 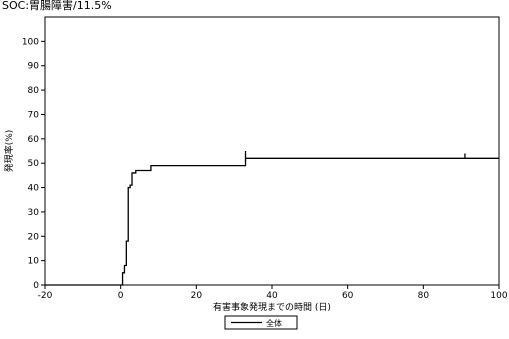 I want to click on legend: 全体, so click(x=261, y=322).